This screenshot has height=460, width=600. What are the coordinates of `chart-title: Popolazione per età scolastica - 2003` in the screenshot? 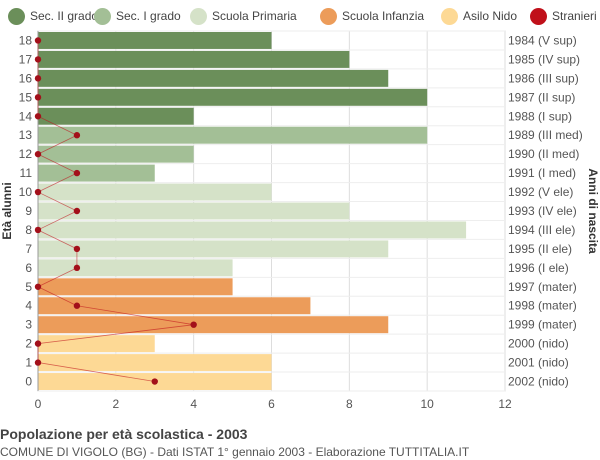 It's located at (124, 434).